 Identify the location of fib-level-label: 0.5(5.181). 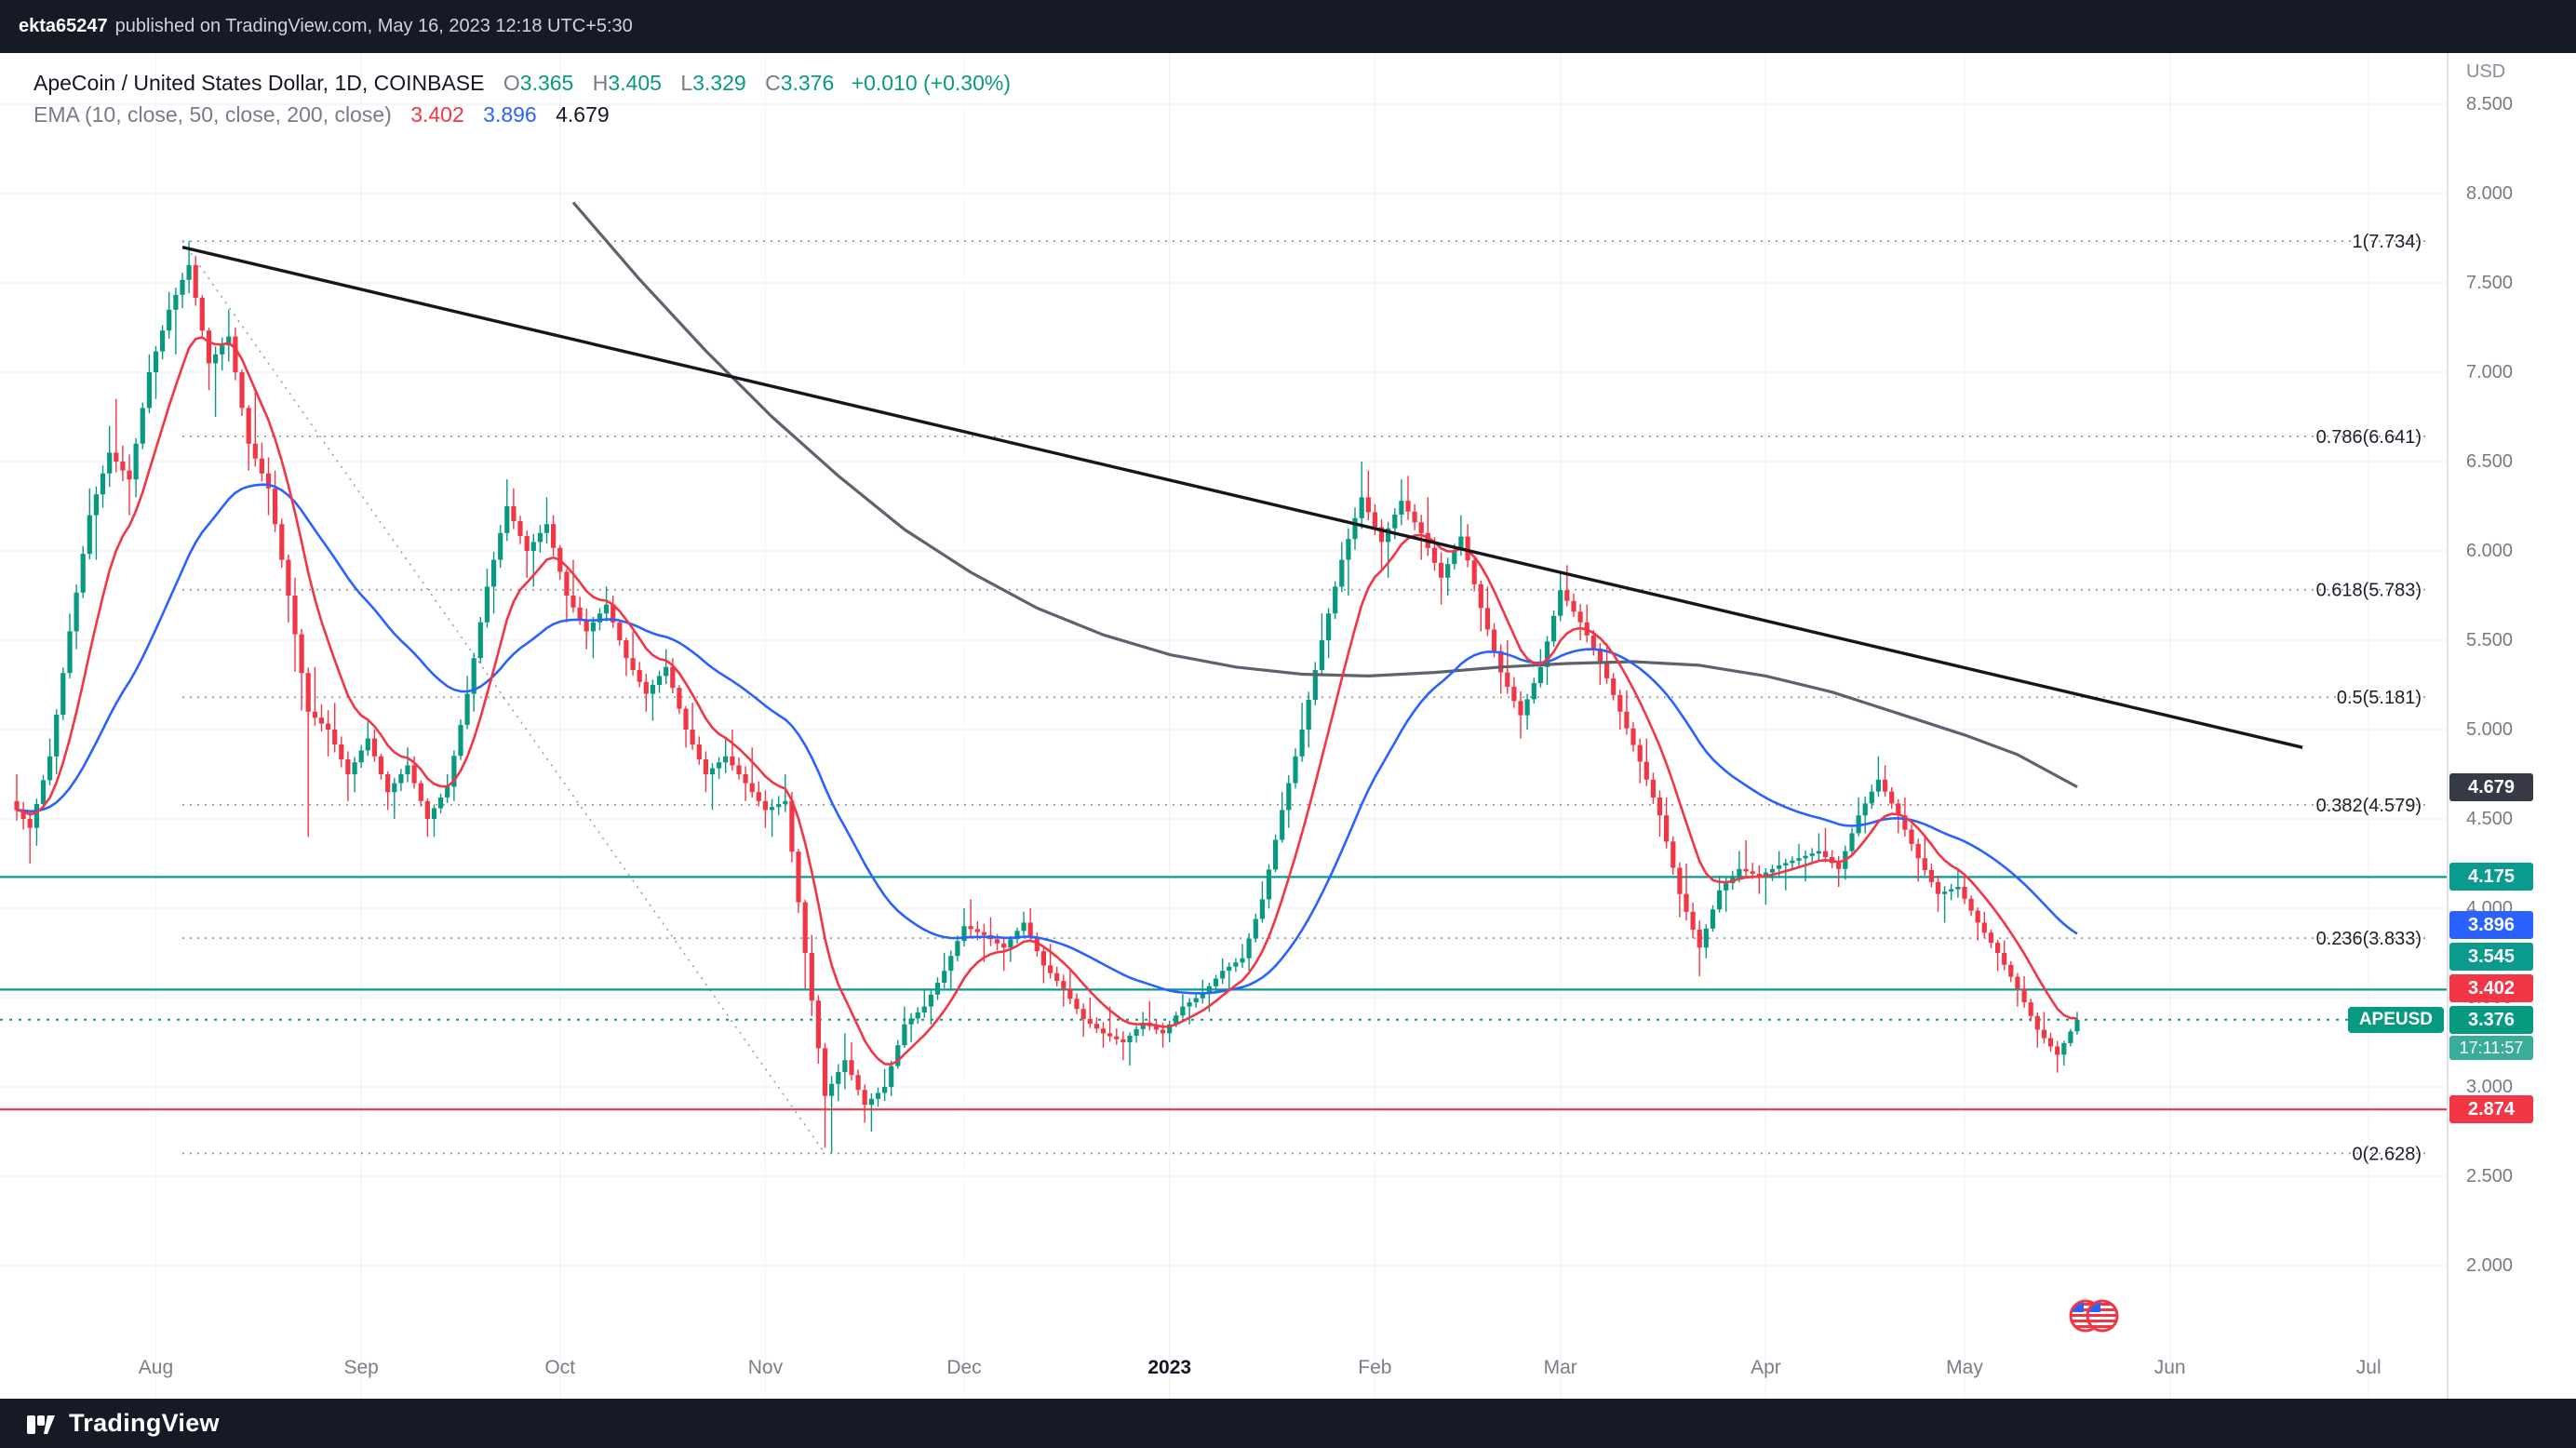
(2379, 698).